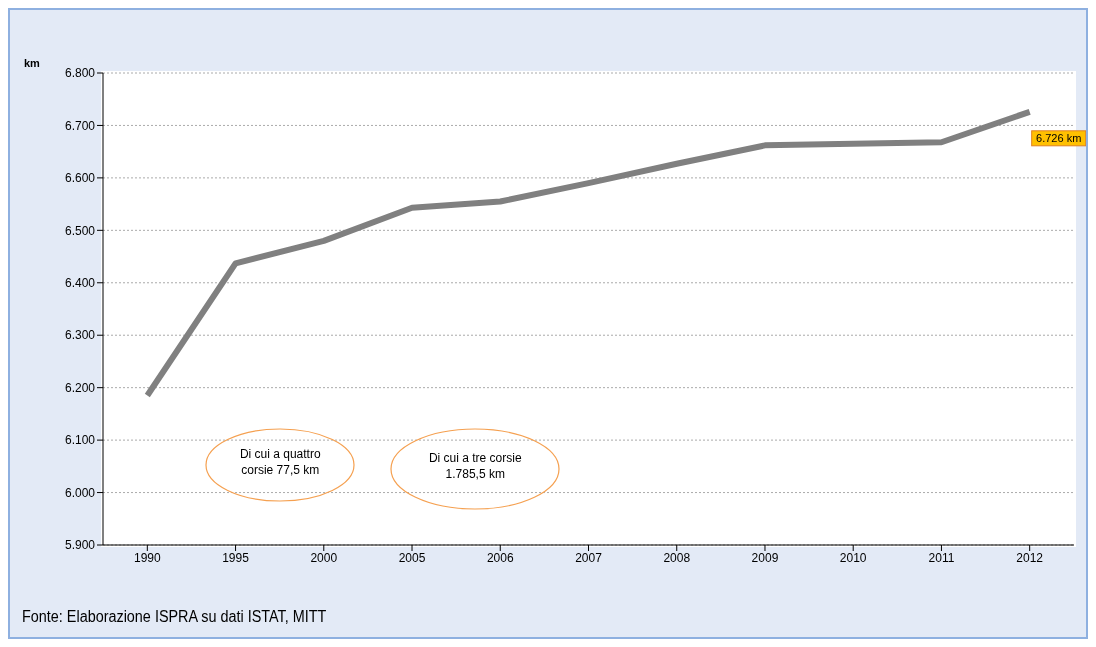  Describe the element at coordinates (853, 557) in the screenshot. I see `x-tick-label: 2010` at that location.